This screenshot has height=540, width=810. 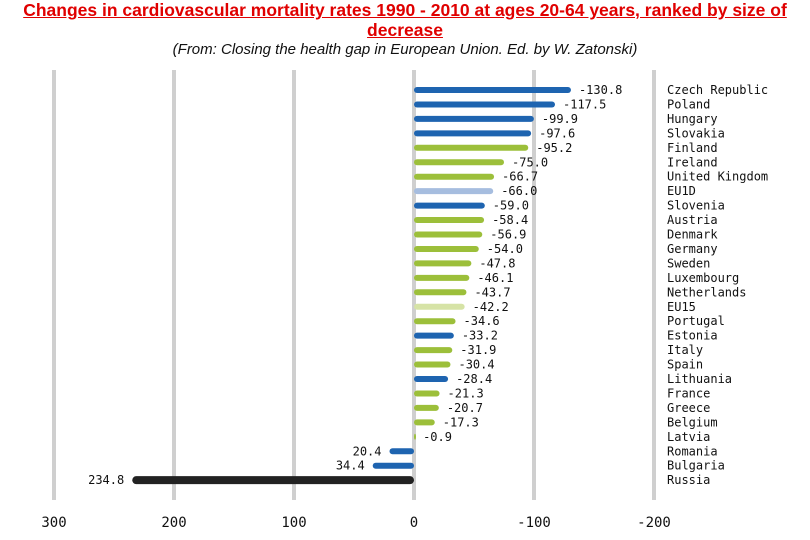 I want to click on category-label: Germany, so click(x=692, y=249).